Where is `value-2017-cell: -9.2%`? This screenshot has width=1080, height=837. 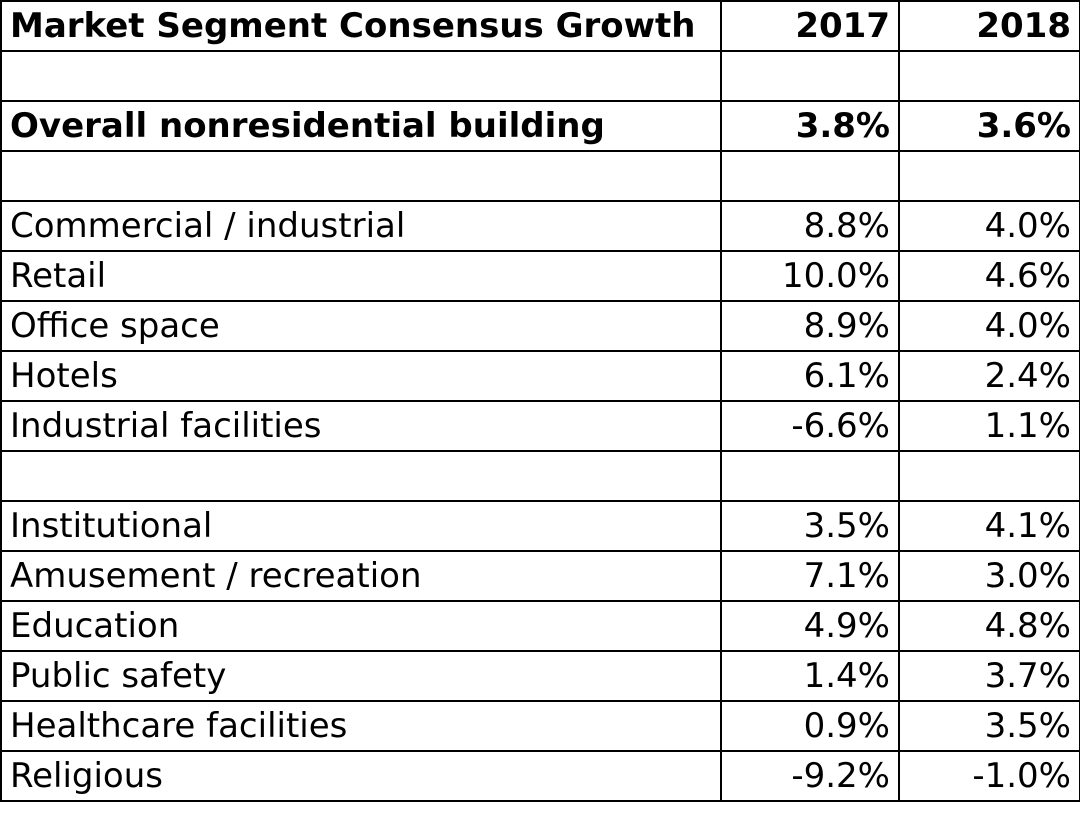
value-2017-cell: -9.2% is located at coordinates (810, 776).